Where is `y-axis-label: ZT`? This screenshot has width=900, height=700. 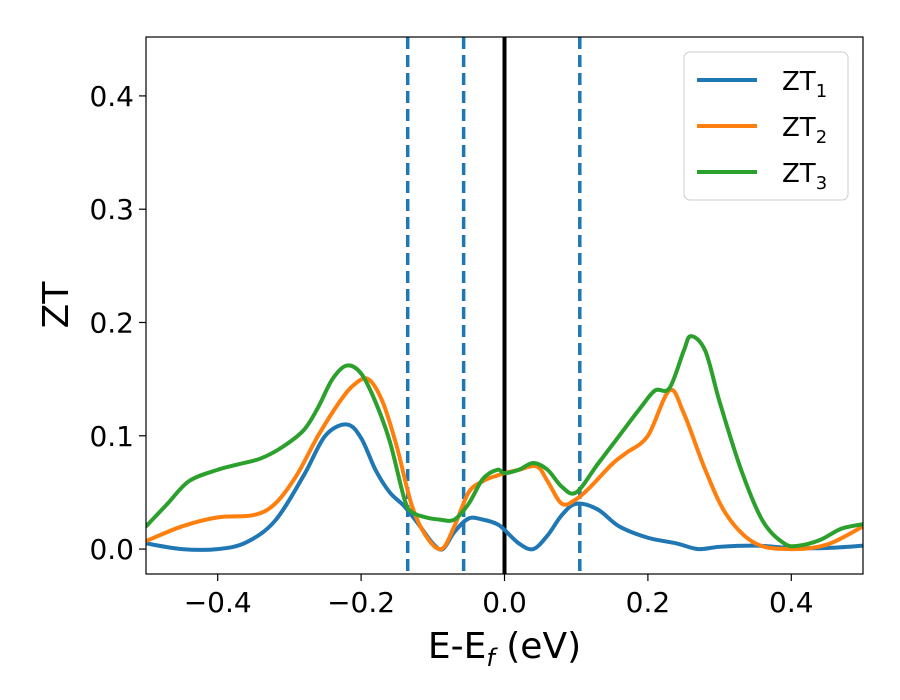 y-axis-label: ZT is located at coordinates (56, 305).